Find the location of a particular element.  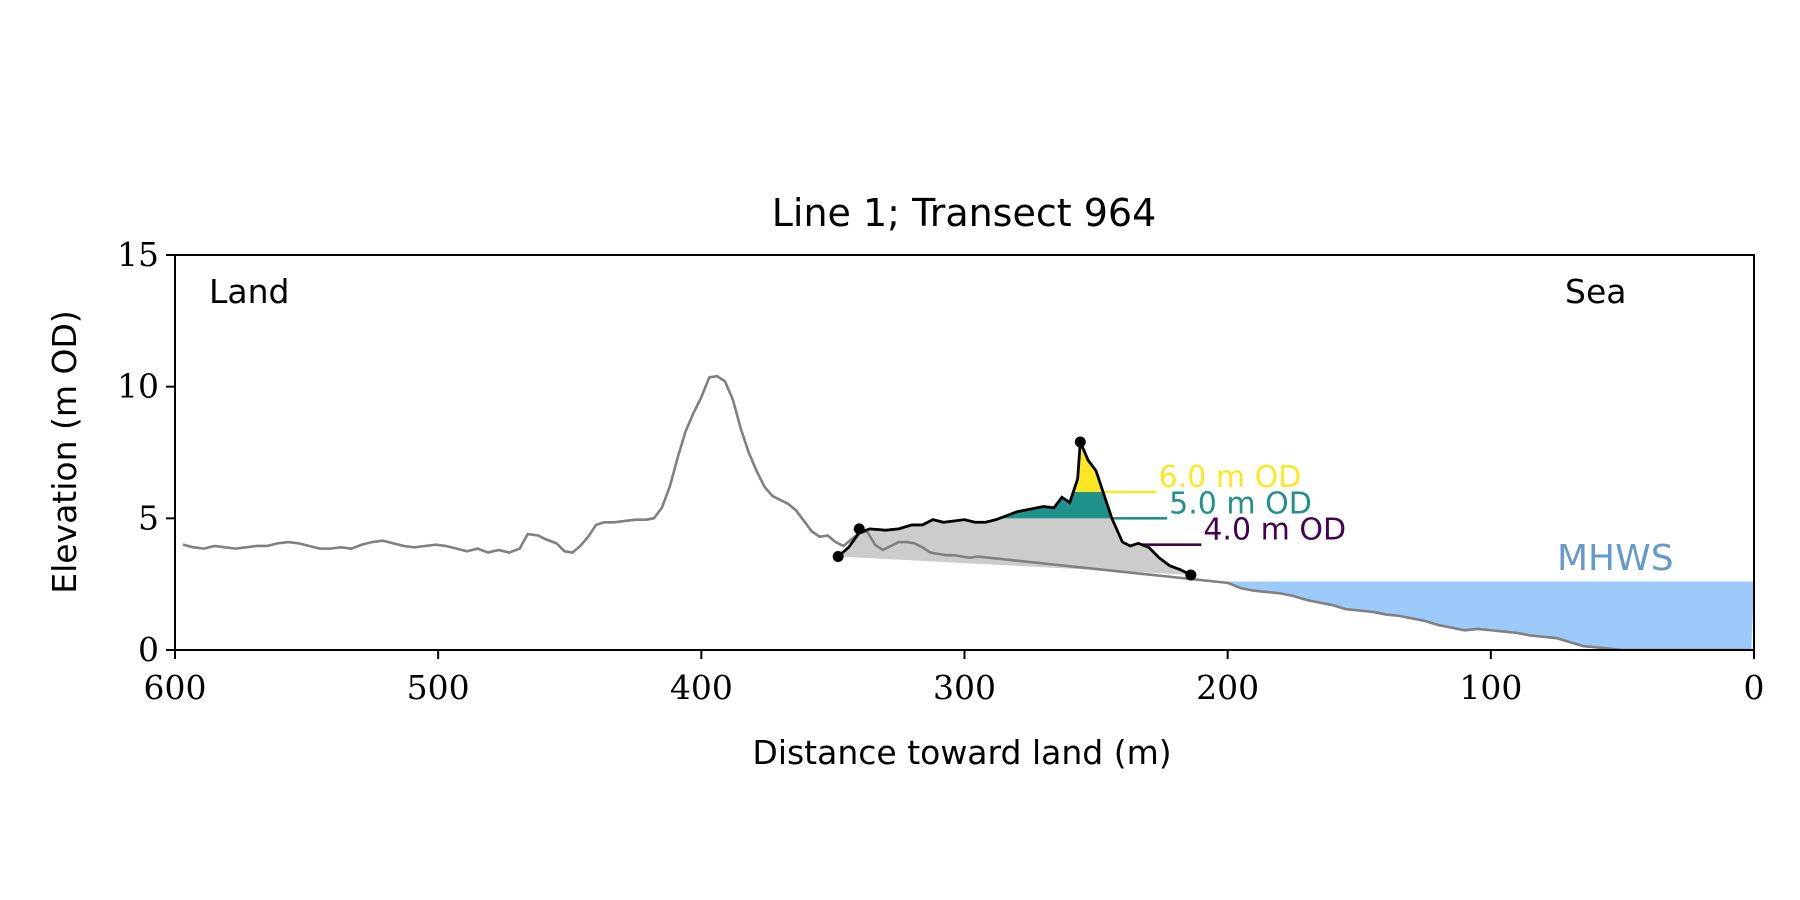

y-tick-label: 15 is located at coordinates (138, 254).